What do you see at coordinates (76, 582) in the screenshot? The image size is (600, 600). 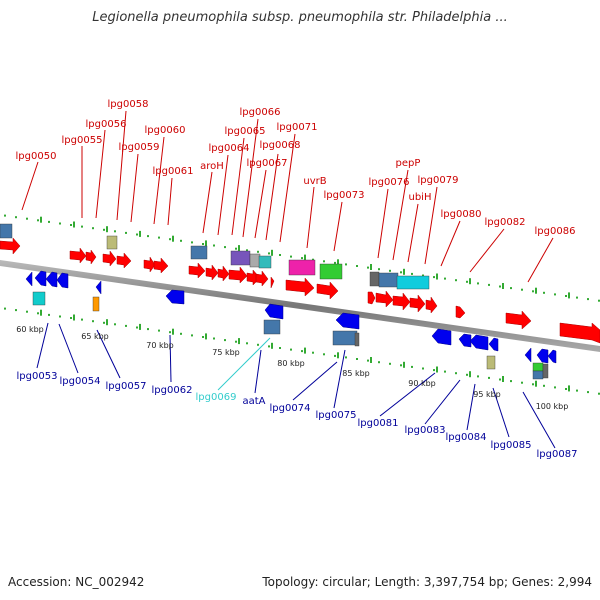 I see `accession-text: Accession: NC_002942` at bounding box center [76, 582].